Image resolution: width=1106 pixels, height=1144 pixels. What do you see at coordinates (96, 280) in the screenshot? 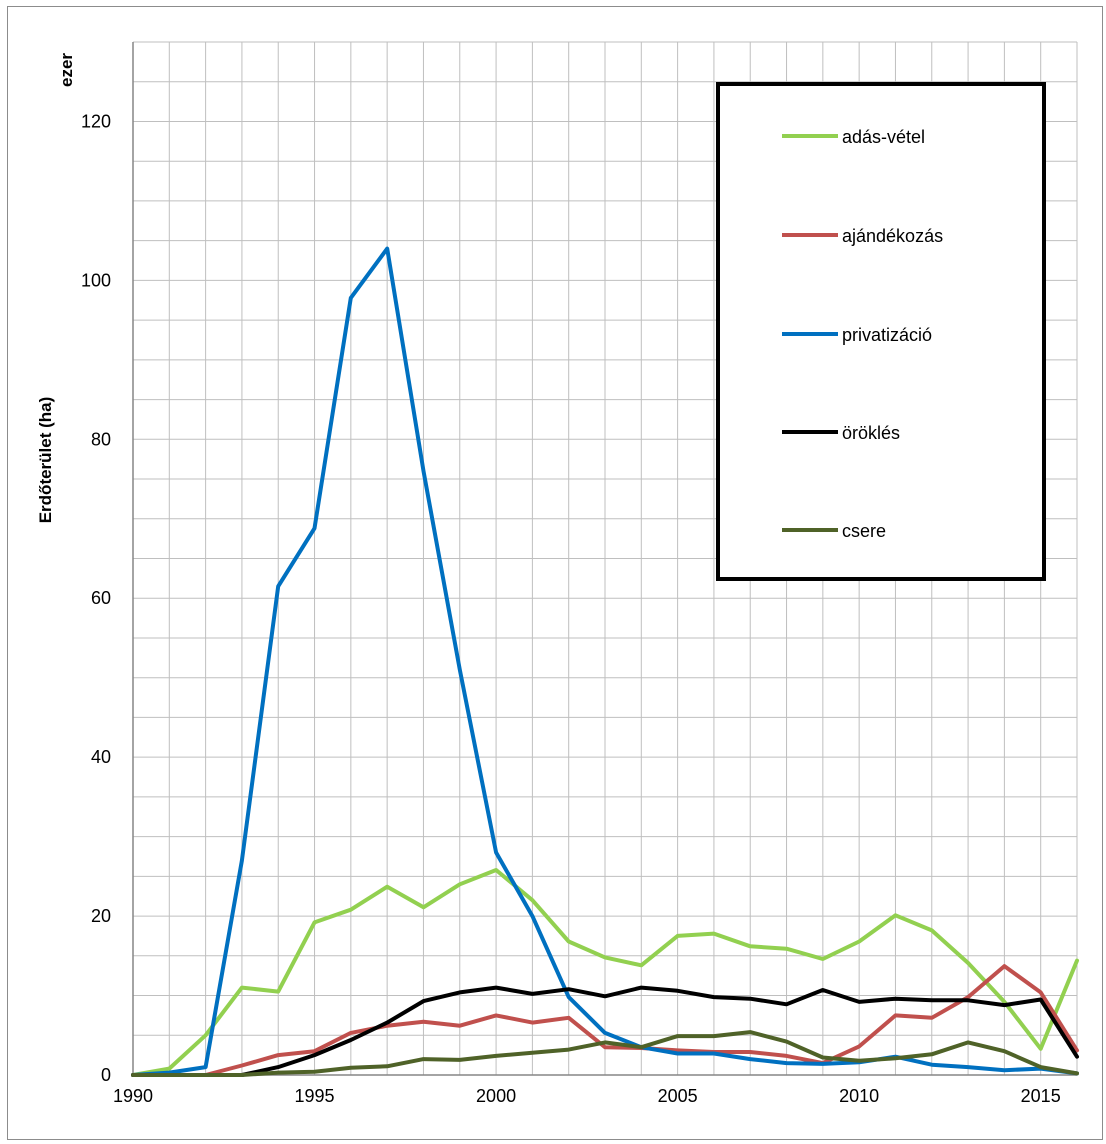
I see `y-tick-label: 100` at bounding box center [96, 280].